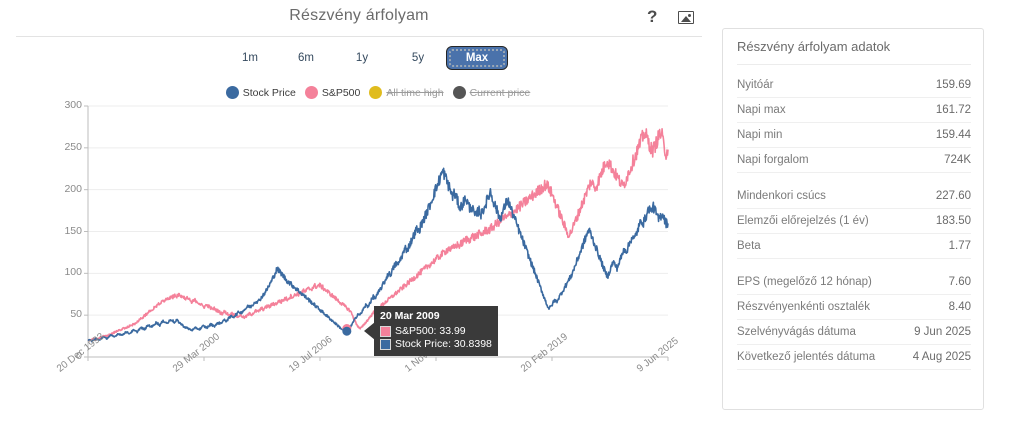 The image size is (1024, 435). What do you see at coordinates (803, 221) in the screenshot?
I see `stat-label: Elemzői előrejelzés (1 év)` at bounding box center [803, 221].